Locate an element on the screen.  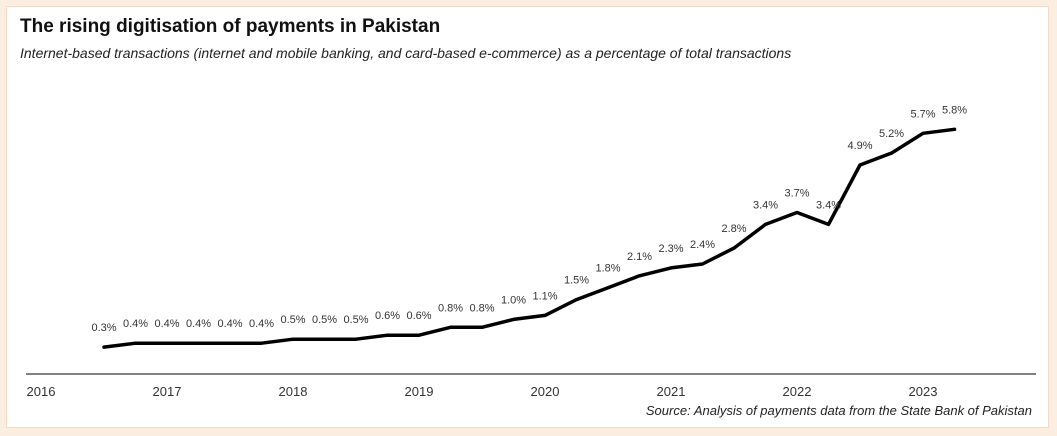
x-tick-label: 2018 is located at coordinates (293, 391).